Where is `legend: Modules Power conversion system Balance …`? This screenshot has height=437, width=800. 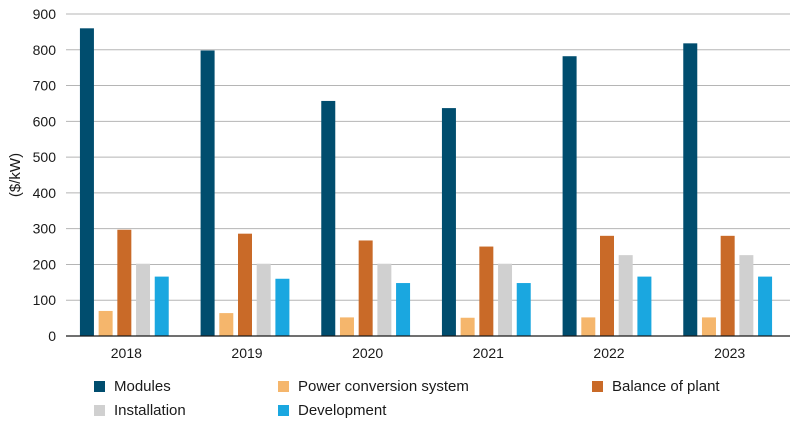
legend: Modules Power conversion system Balance … is located at coordinates (444, 402).